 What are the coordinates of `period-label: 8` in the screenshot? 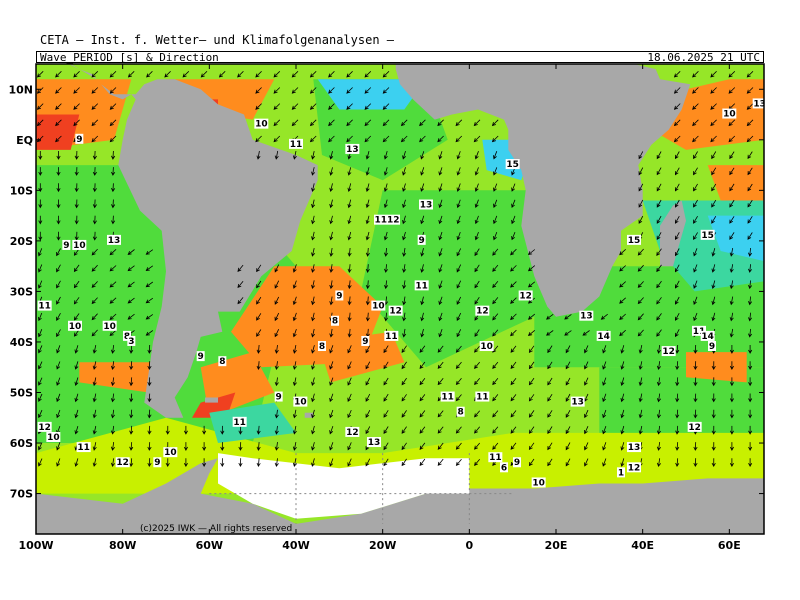 It's located at (461, 413).